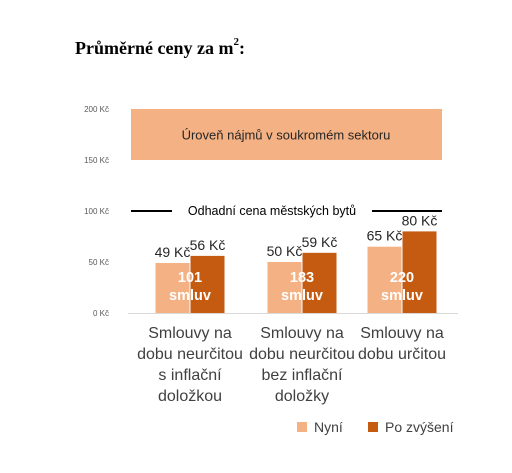 This screenshot has width=512, height=473. I want to click on data-label-now-2: 65 Kč, so click(385, 236).